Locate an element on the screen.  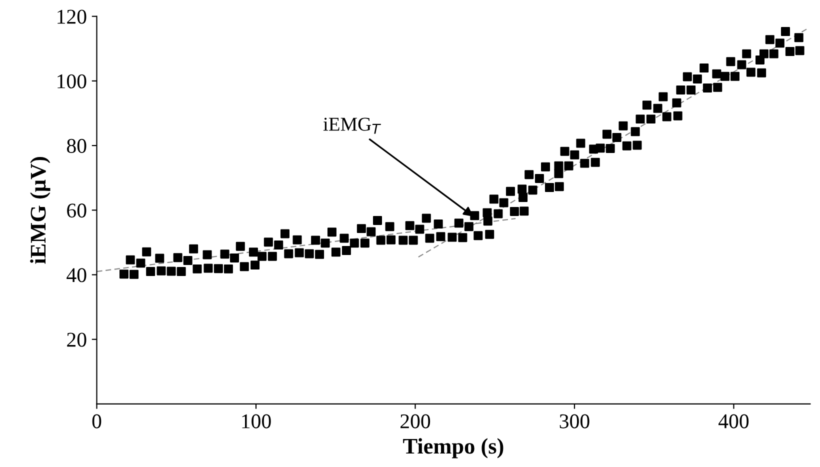
y-tick-label: 60 is located at coordinates (76, 211).